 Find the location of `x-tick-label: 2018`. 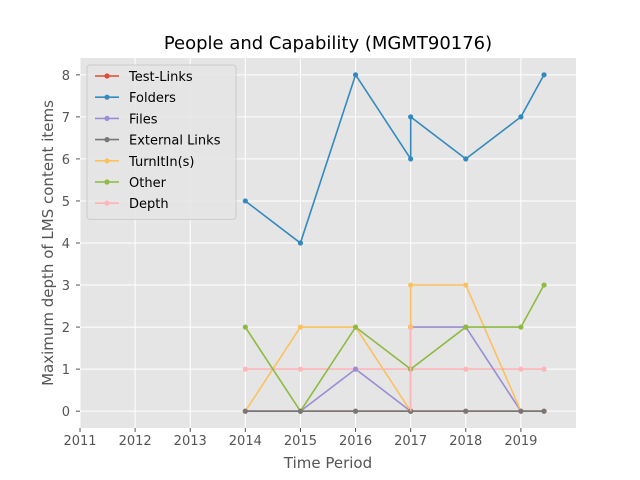

x-tick-label: 2018 is located at coordinates (465, 441).